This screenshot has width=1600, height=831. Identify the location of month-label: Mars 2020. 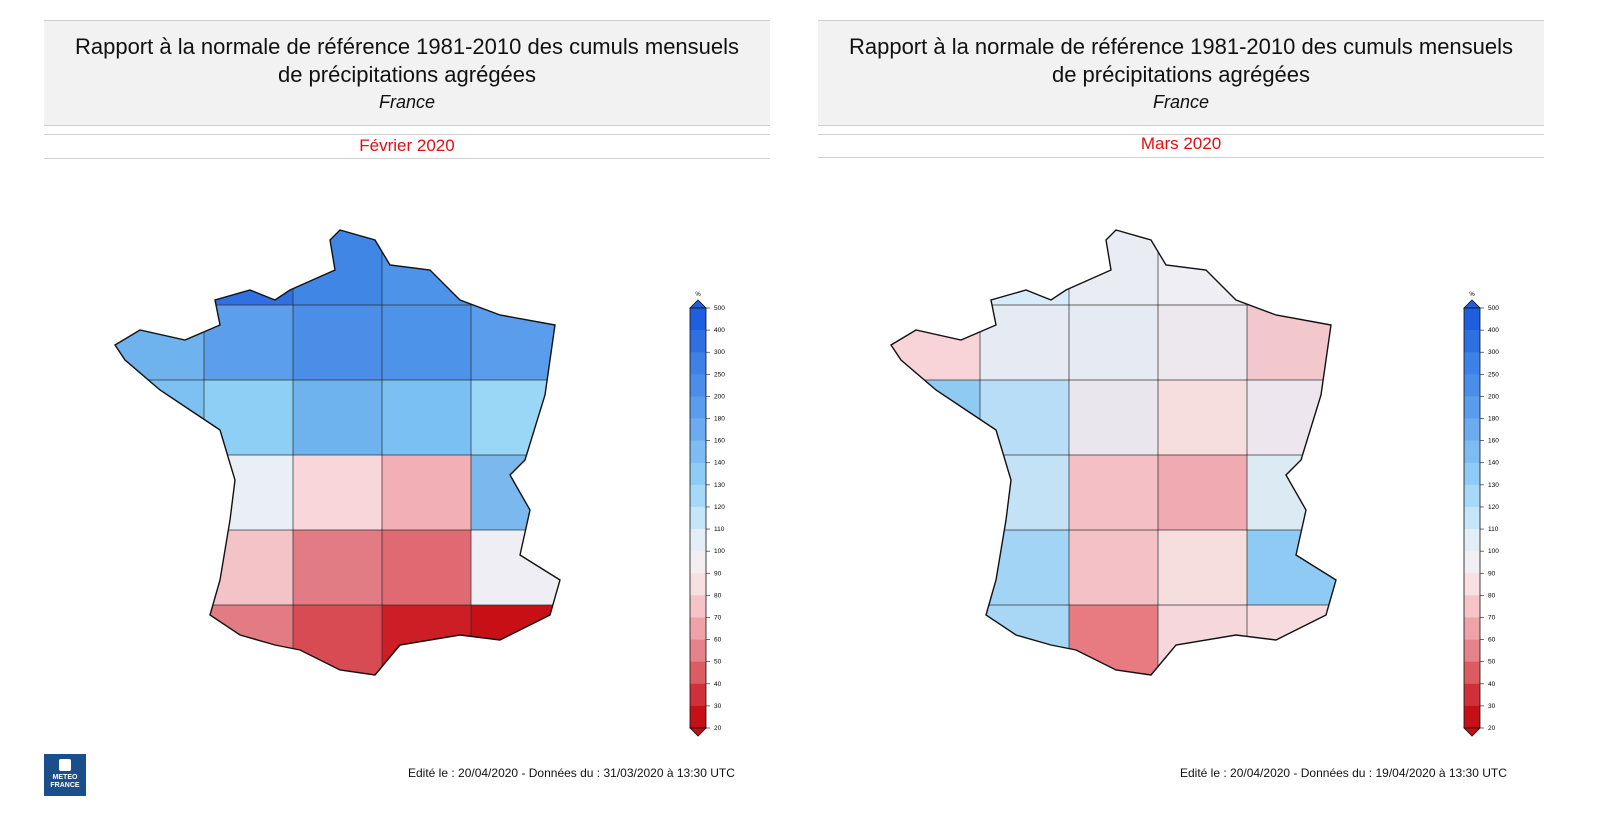
(1181, 143).